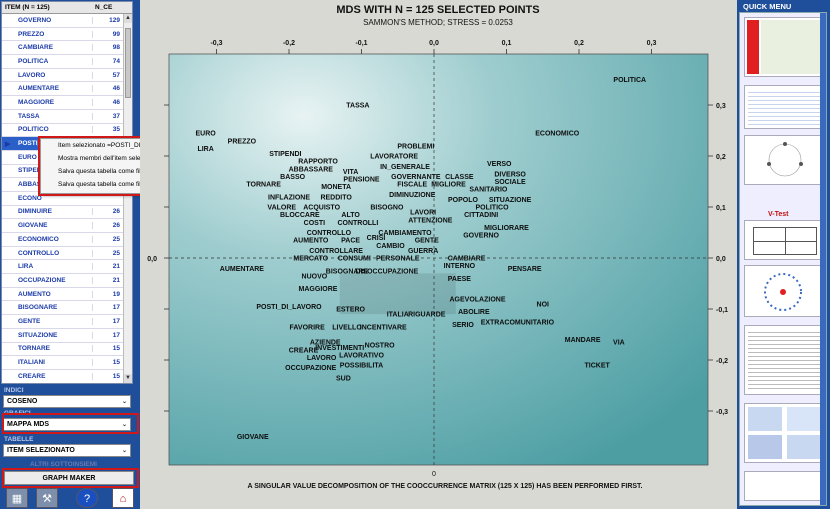  I want to click on chart-title: MDS WITH N = 125 SELECTED POINTS, so click(437, 10).